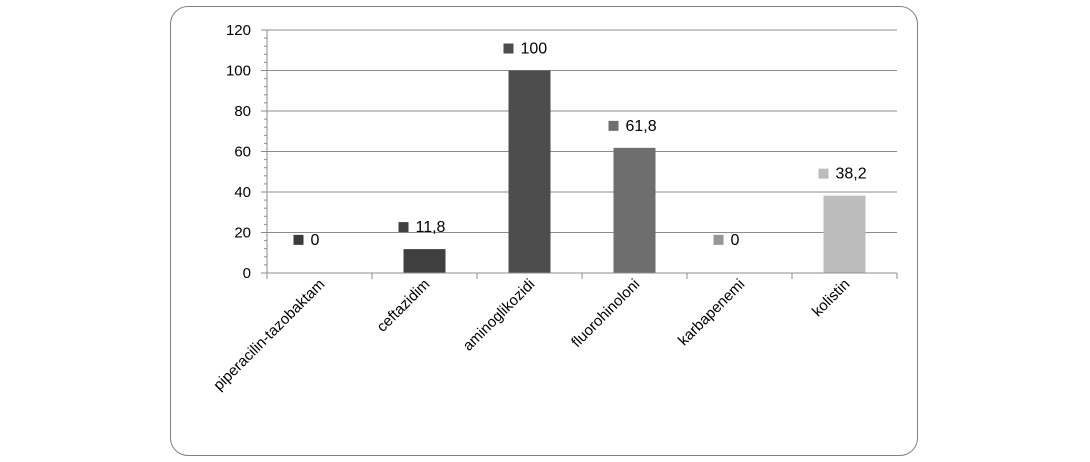 Image resolution: width=1090 pixels, height=462 pixels. What do you see at coordinates (499, 315) in the screenshot?
I see `category-label: aminoglikozidi` at bounding box center [499, 315].